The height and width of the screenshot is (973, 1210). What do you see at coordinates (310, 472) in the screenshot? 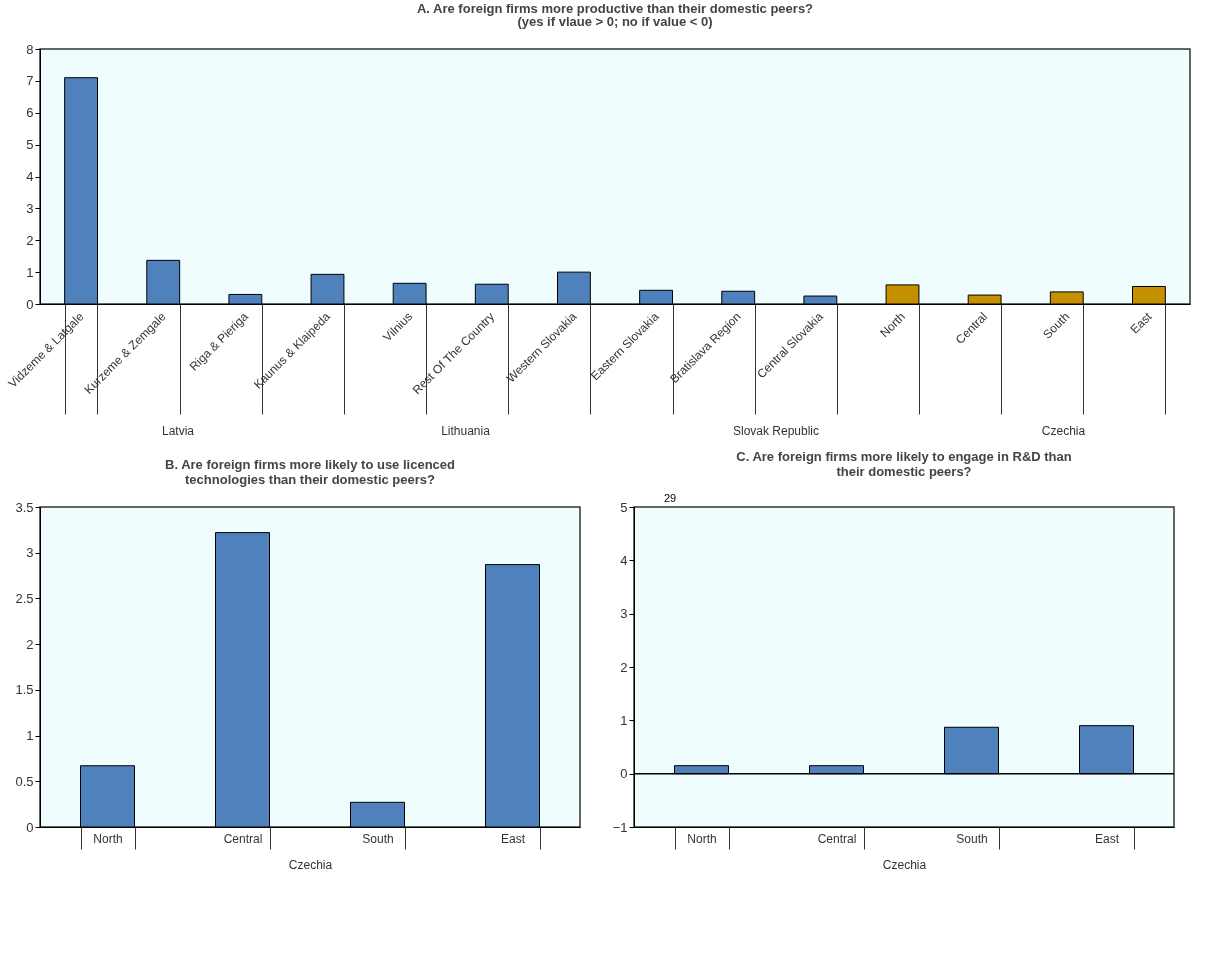
I see `chart-title: B. Are foreign firms more likely to use licenced technologies than their domestic peers?` at bounding box center [310, 472].